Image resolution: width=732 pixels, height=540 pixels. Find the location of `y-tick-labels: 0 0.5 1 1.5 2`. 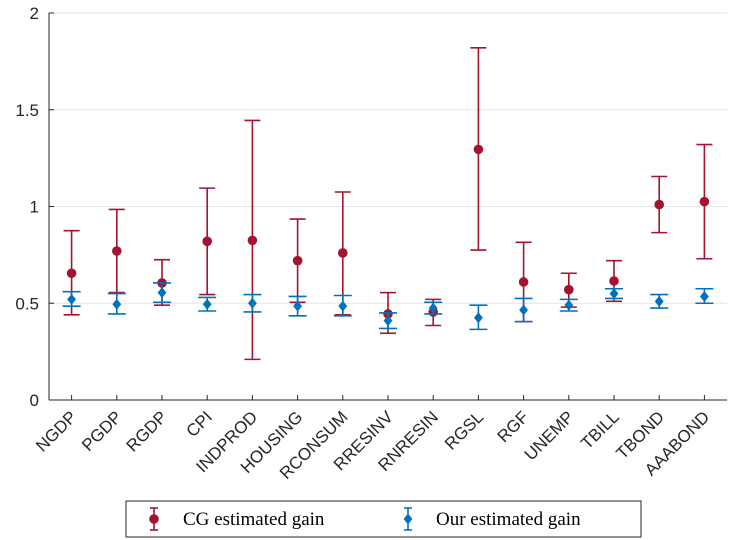

y-tick-labels: 0 0.5 1 1.5 2 is located at coordinates (27, 207).